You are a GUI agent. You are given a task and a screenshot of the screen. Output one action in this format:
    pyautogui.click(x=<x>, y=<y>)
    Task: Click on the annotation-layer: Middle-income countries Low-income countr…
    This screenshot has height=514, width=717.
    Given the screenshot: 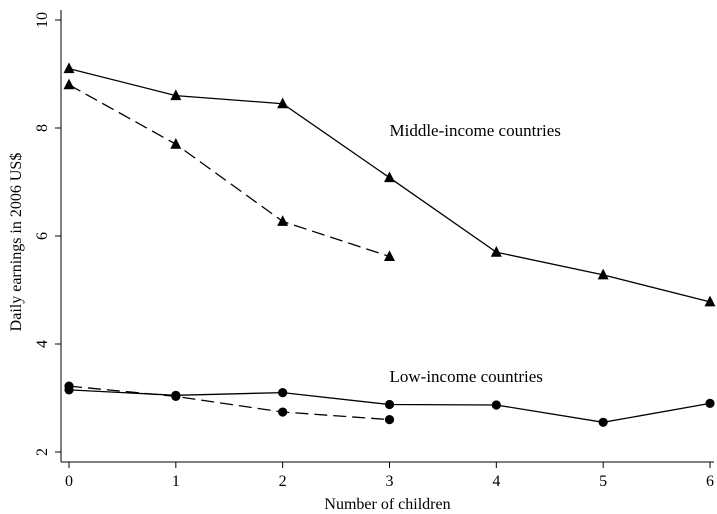 What is the action you would take?
    pyautogui.click(x=475, y=253)
    